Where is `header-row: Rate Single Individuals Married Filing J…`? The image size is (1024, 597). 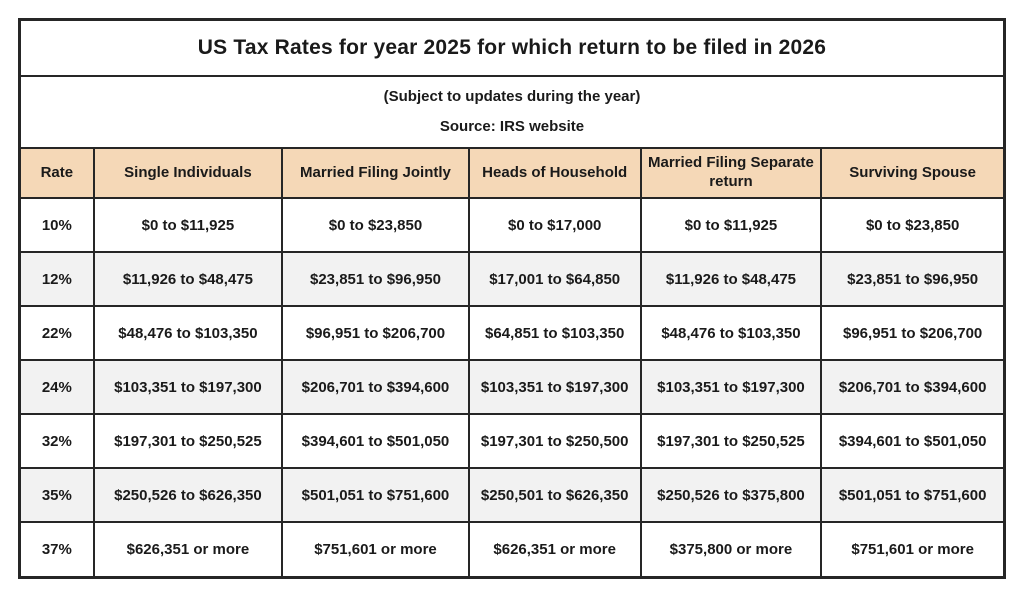 header-row: Rate Single Individuals Married Filing J… is located at coordinates (512, 173).